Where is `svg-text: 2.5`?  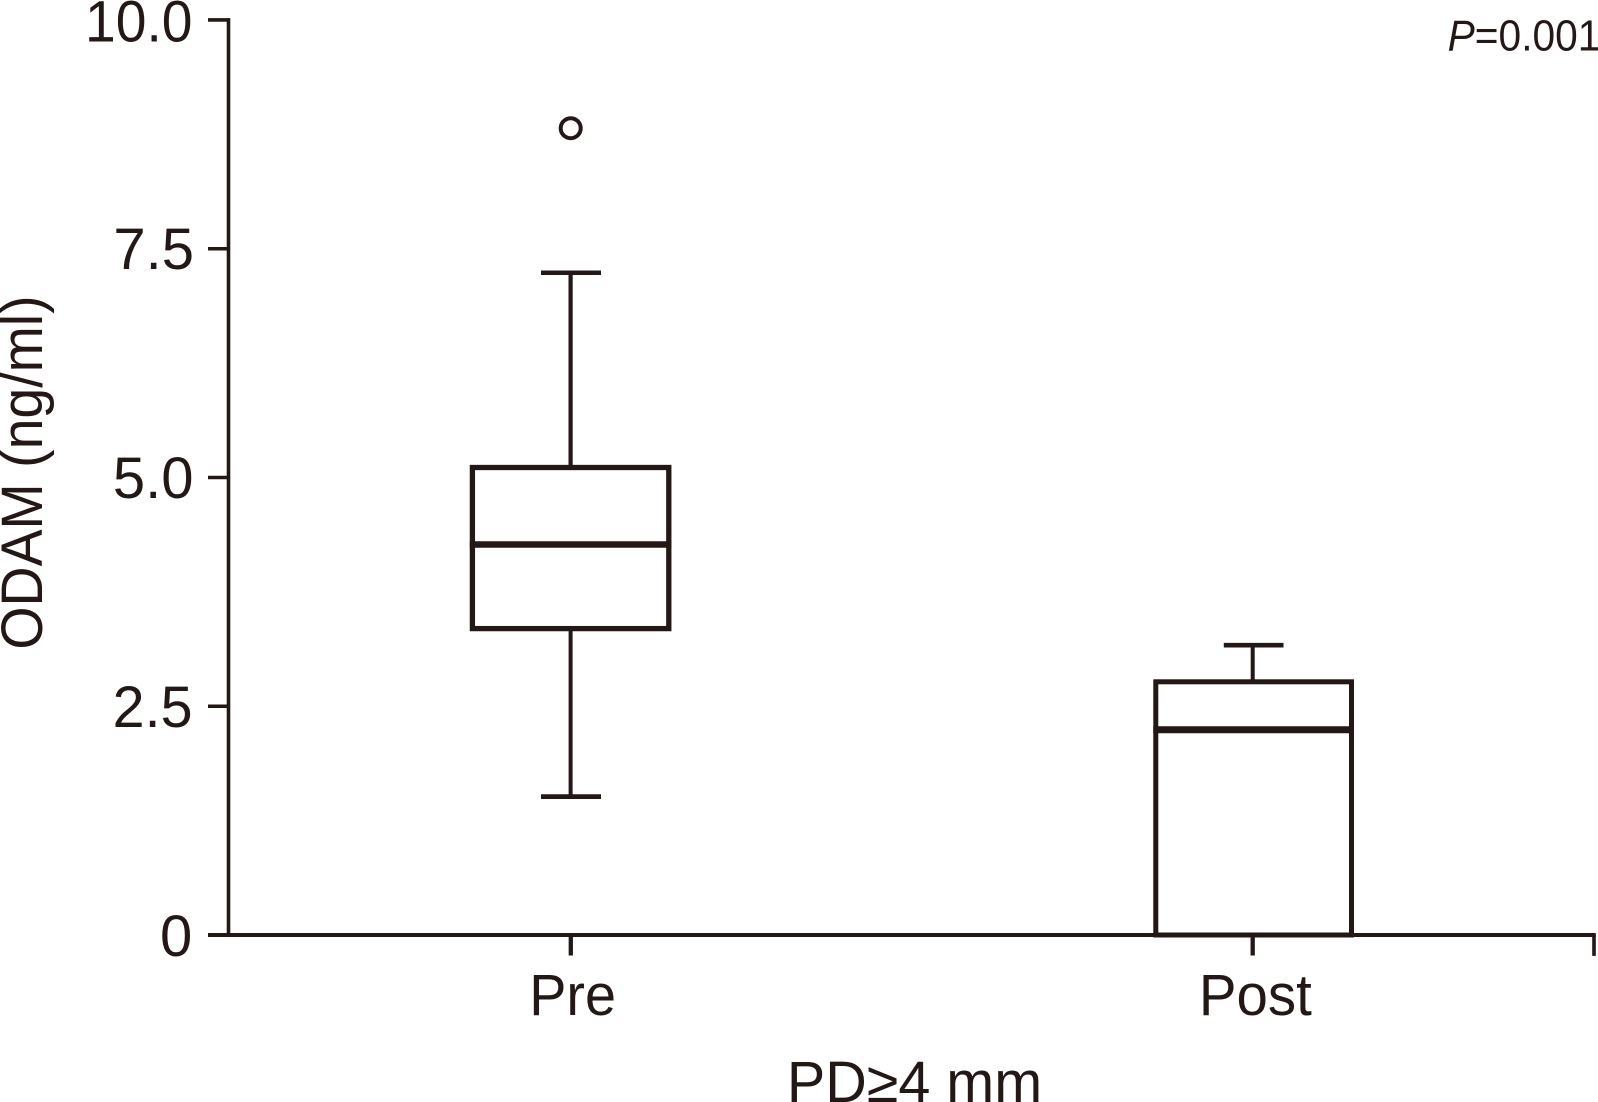 svg-text: 2.5 is located at coordinates (153, 707).